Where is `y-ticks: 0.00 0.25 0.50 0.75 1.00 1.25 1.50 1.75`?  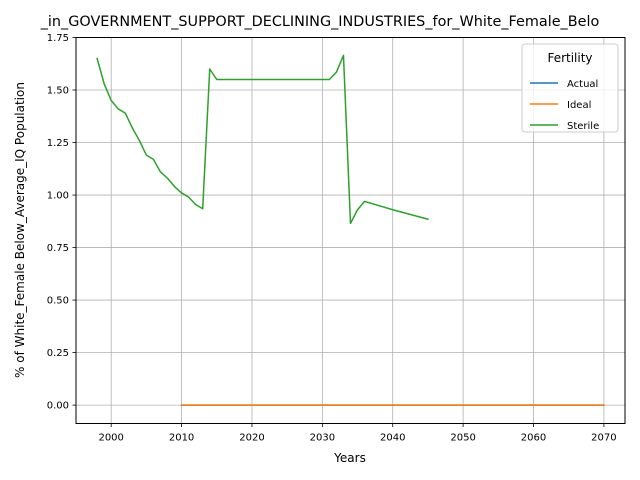
y-ticks: 0.00 0.25 0.50 0.75 1.00 1.25 1.50 1.75 is located at coordinates (61, 222).